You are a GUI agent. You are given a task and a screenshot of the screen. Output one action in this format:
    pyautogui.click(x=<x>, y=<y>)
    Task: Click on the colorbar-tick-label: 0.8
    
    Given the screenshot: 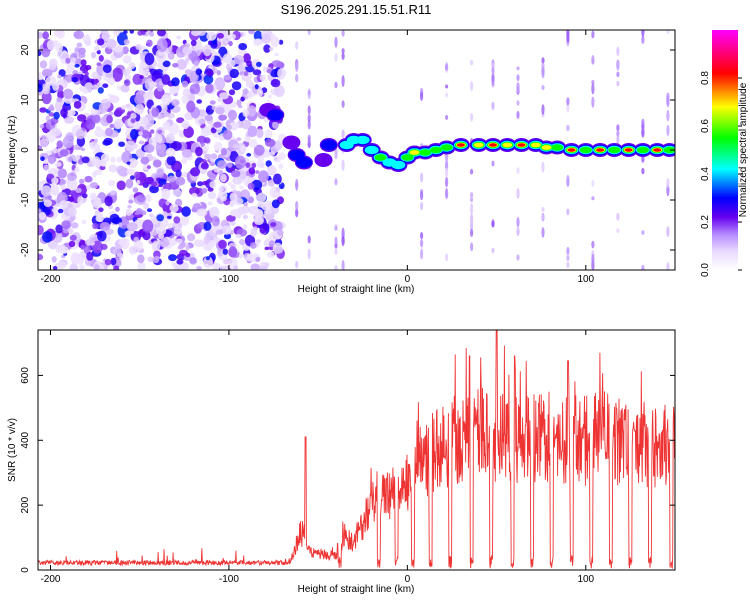 What is the action you would take?
    pyautogui.click(x=705, y=78)
    